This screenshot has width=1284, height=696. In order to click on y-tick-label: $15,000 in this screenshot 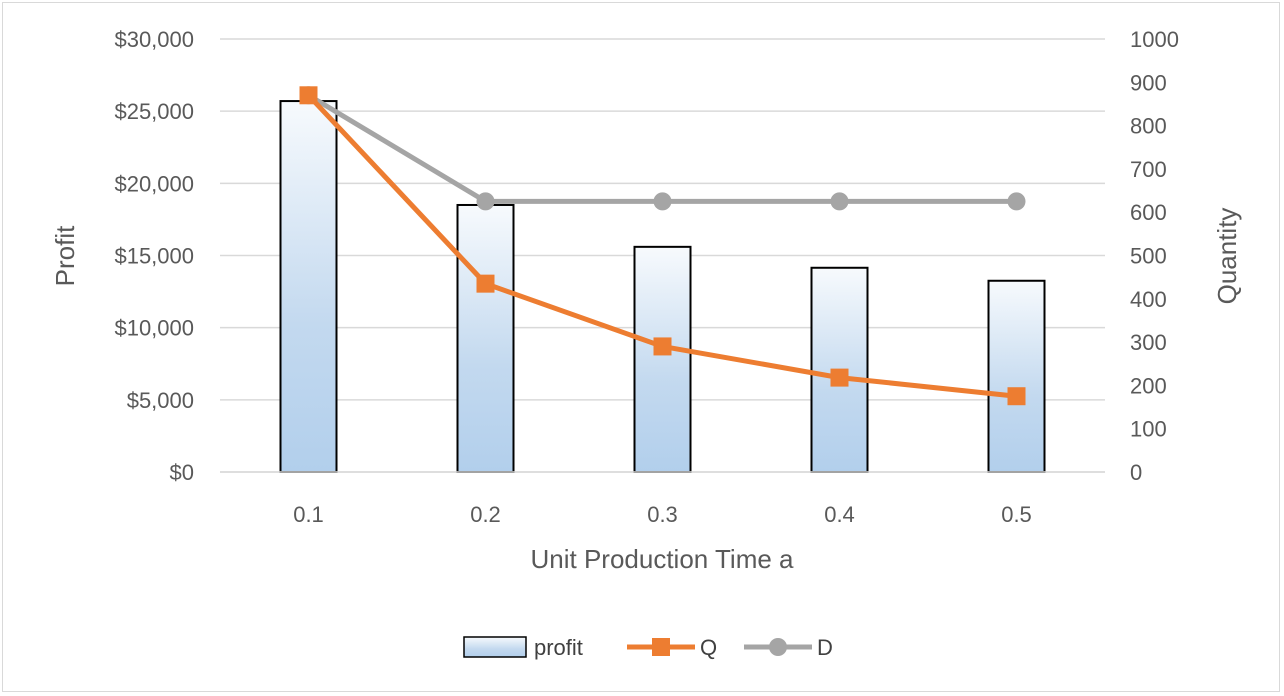, I will do `click(154, 256)`.